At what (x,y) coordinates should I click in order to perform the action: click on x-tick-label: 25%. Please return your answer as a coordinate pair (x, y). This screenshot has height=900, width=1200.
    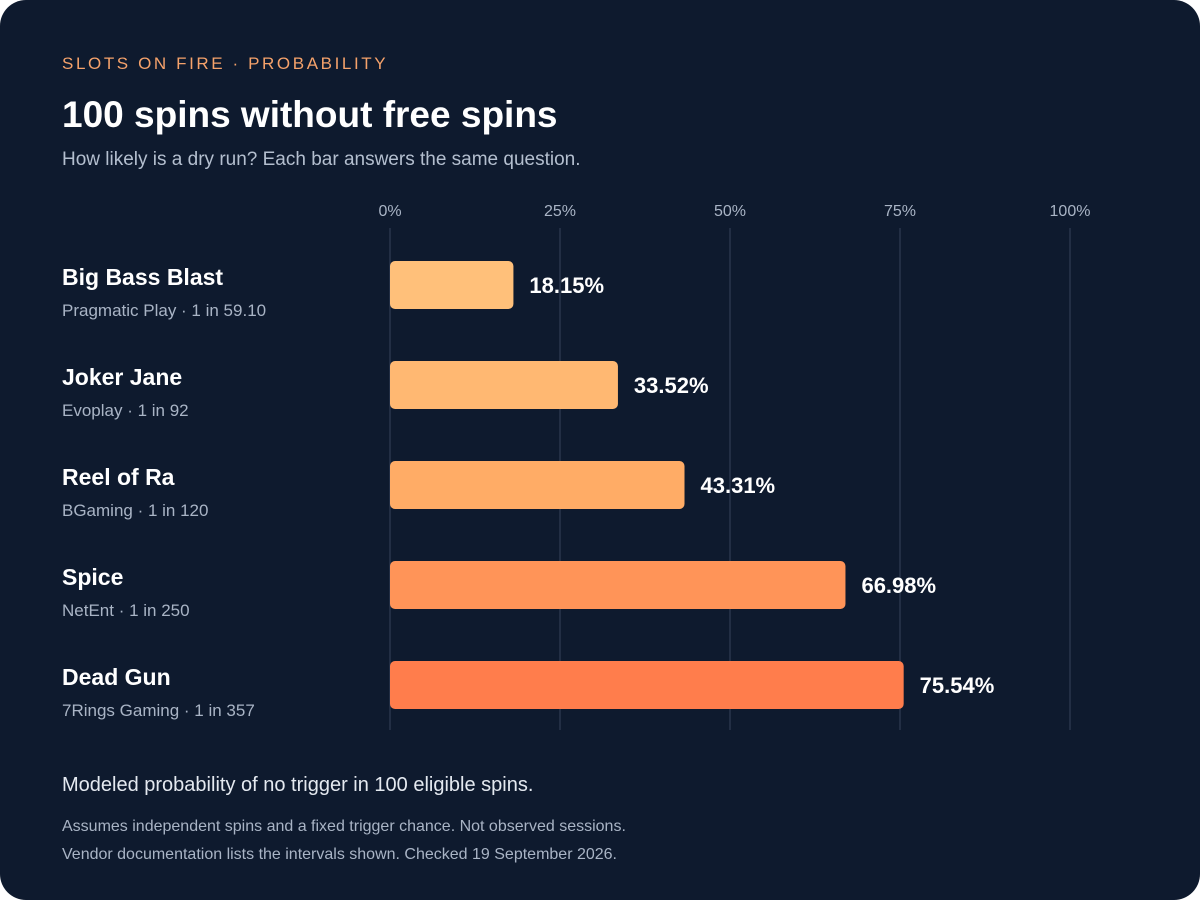
    Looking at the image, I should click on (560, 211).